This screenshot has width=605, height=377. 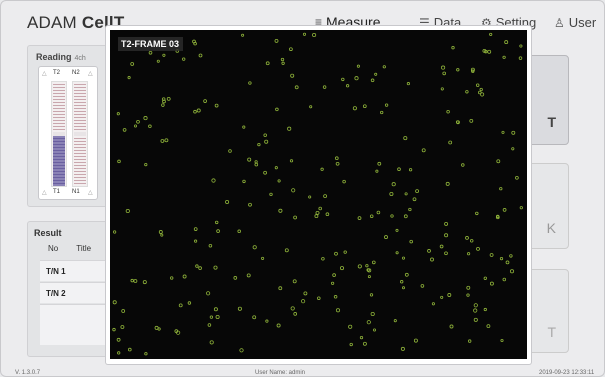 What do you see at coordinates (44, 74) in the screenshot?
I see `triangle-icon: △` at bounding box center [44, 74].